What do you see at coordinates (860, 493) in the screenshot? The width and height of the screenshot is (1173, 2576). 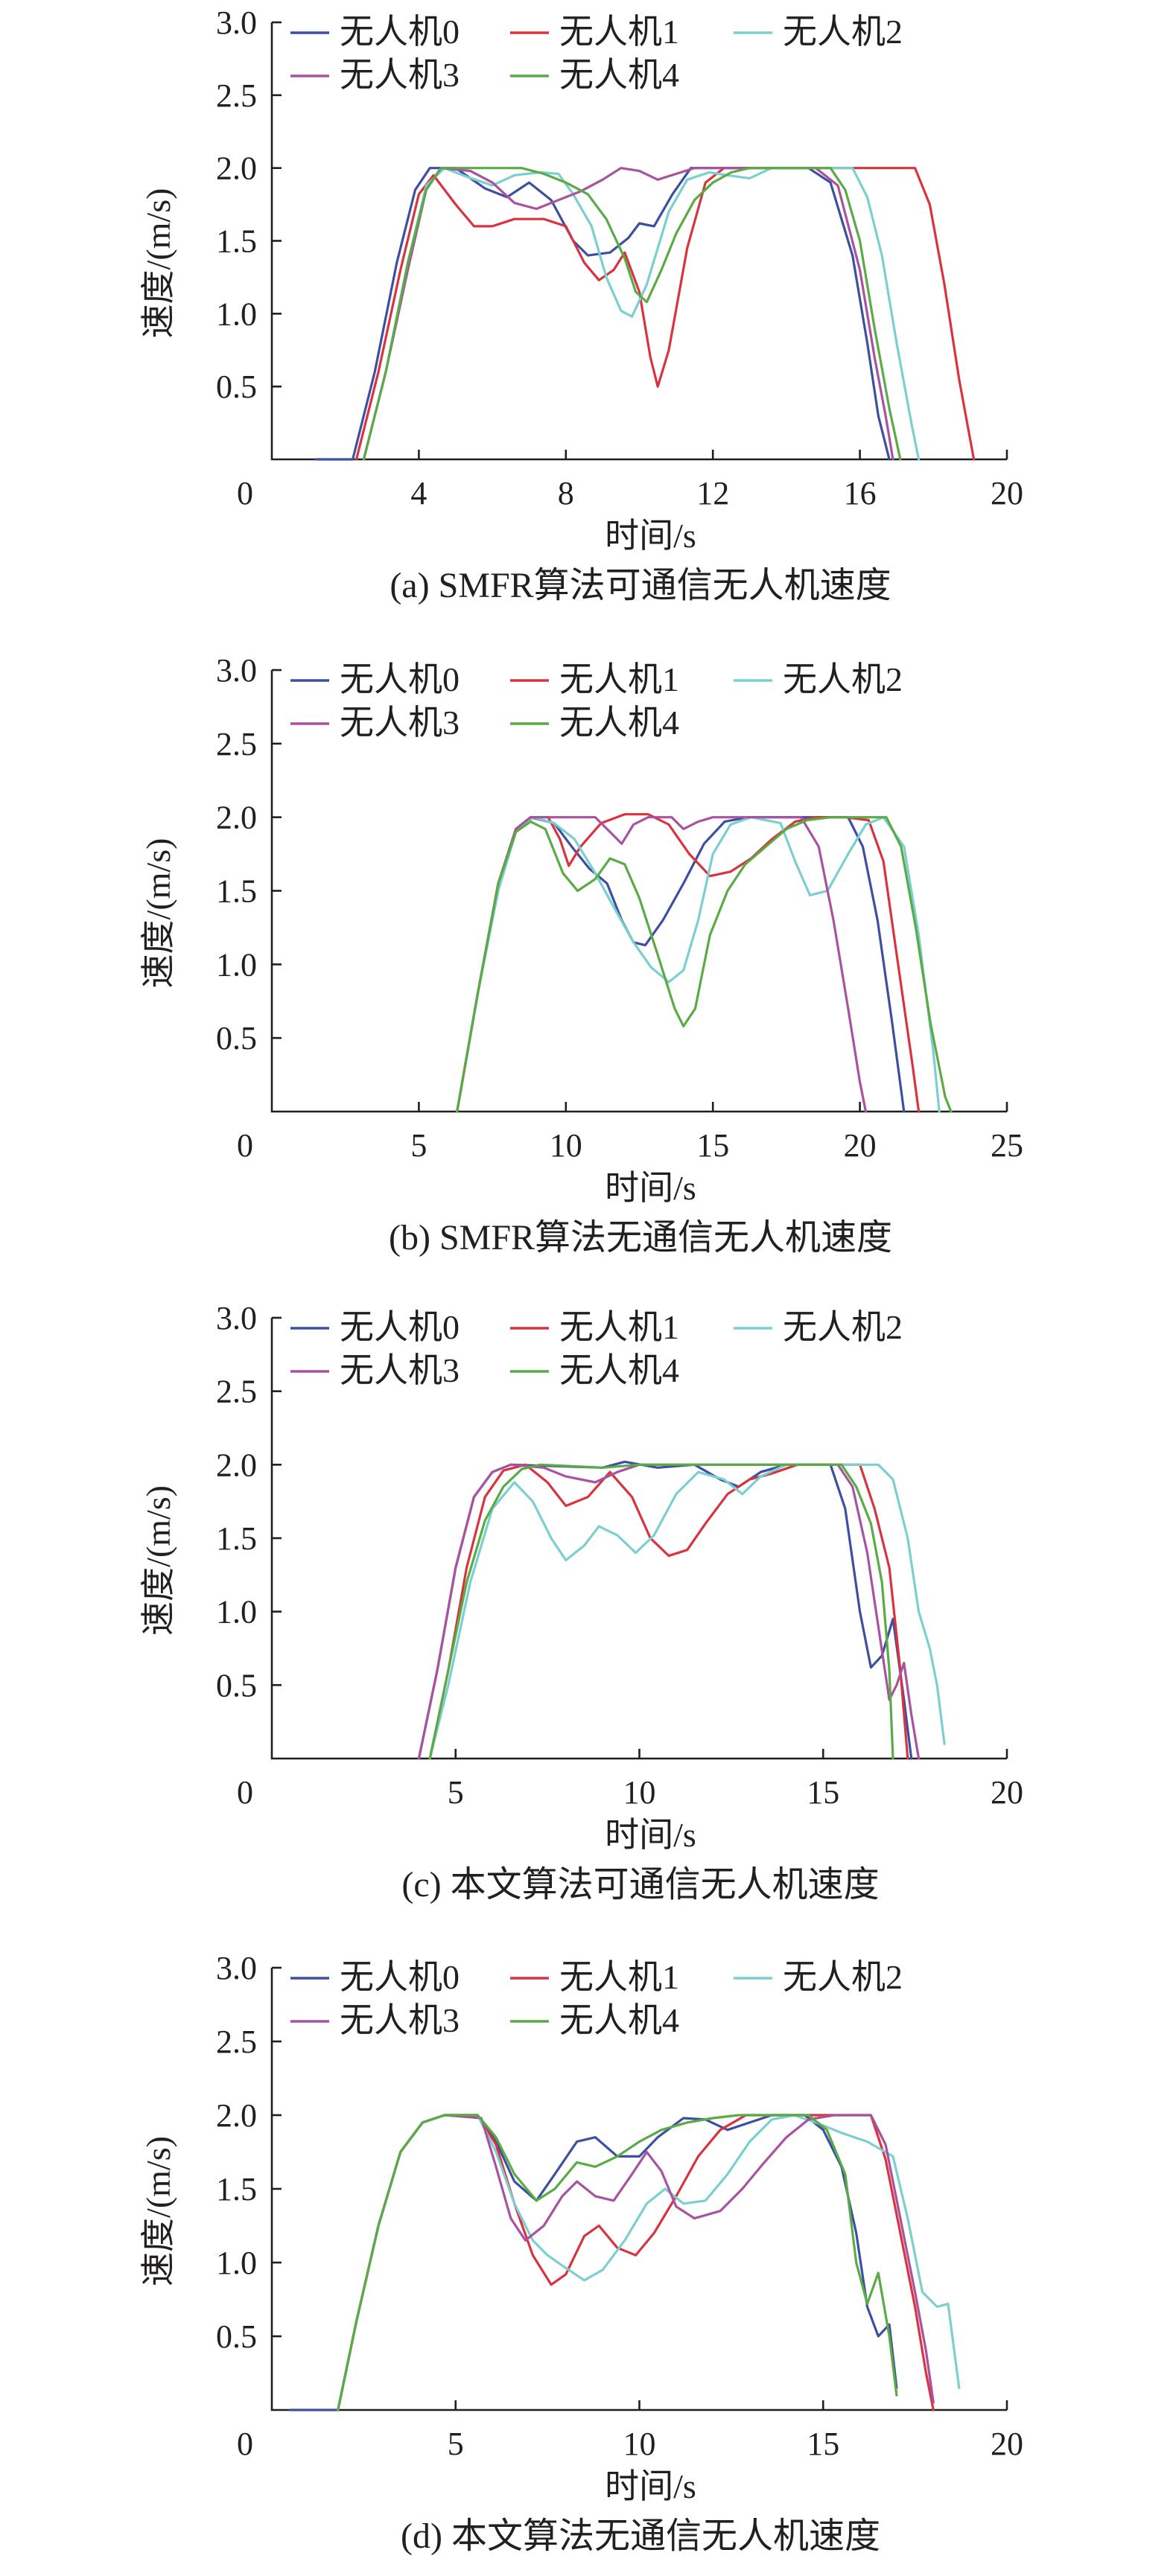 I see `x-tick-label: 16` at bounding box center [860, 493].